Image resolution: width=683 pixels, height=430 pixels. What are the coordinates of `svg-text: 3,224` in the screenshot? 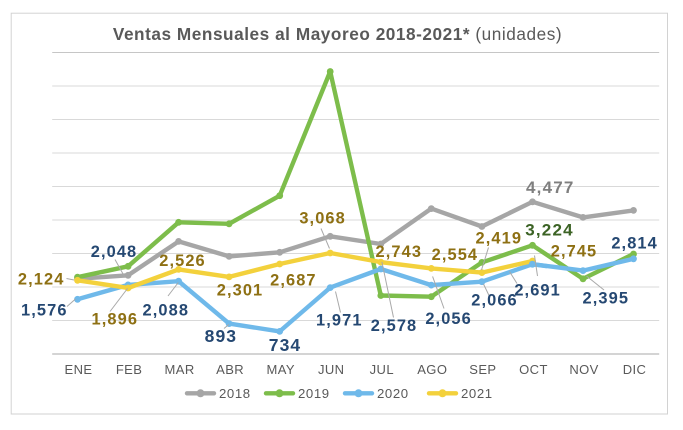 It's located at (549, 229).